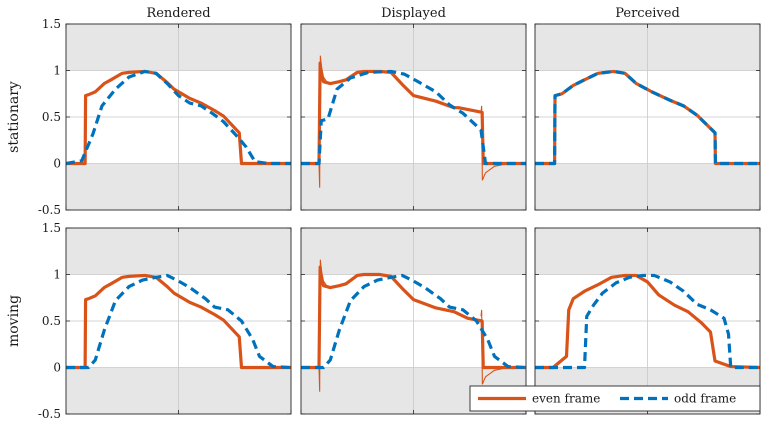 The width and height of the screenshot is (768, 423). Describe the element at coordinates (647, 13) in the screenshot. I see `column-title-perceived: Perceived` at that location.